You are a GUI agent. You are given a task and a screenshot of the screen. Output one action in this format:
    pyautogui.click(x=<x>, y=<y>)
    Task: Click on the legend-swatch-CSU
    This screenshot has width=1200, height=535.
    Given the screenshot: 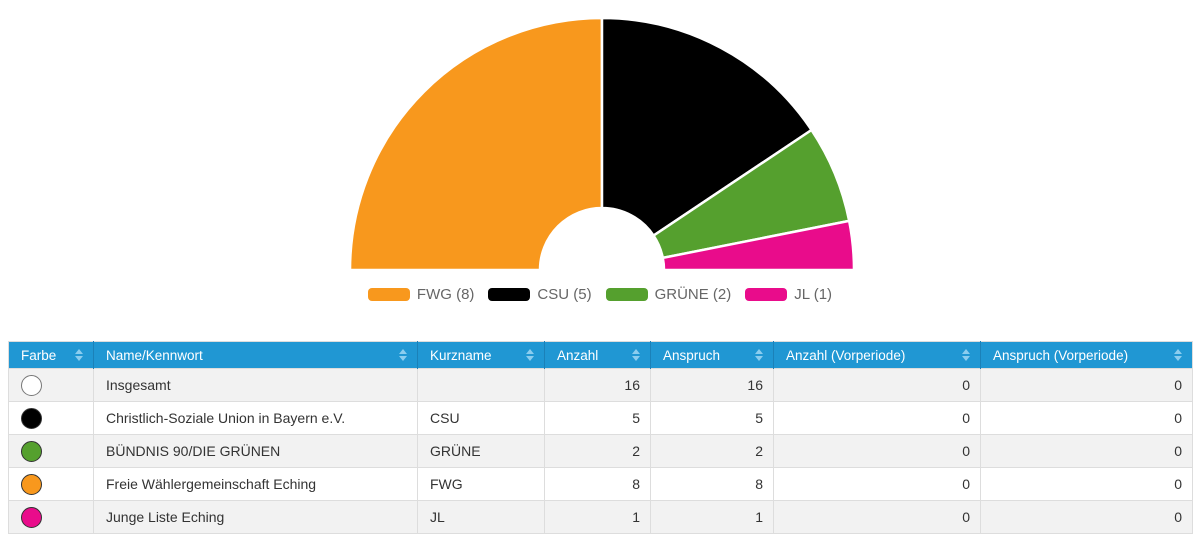 What is the action you would take?
    pyautogui.click(x=509, y=294)
    